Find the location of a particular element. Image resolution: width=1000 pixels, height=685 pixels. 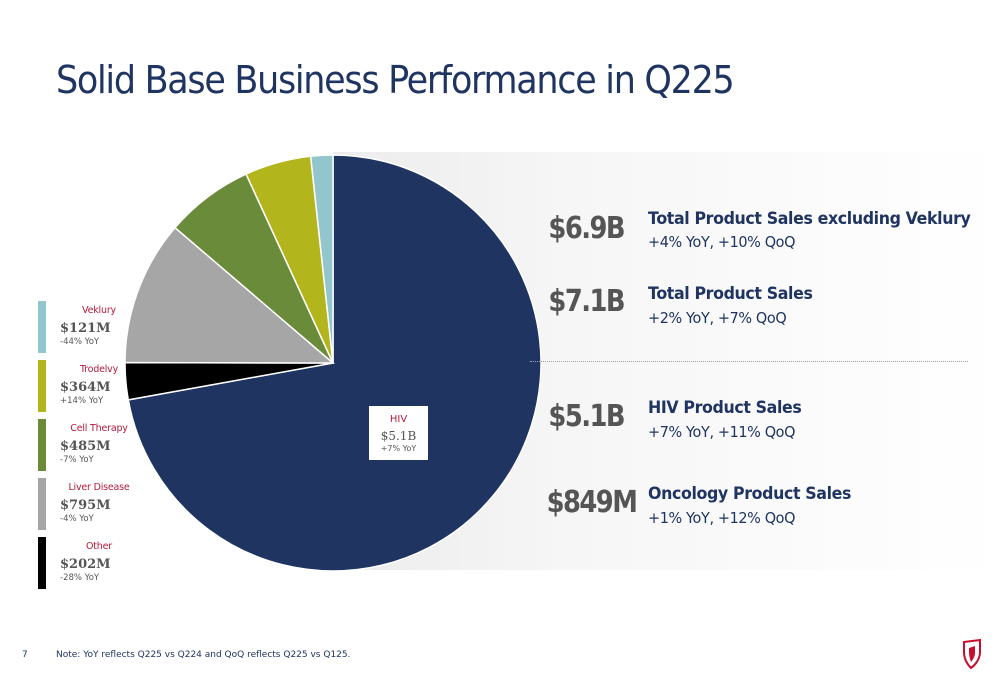

pie-slice-liver-disease is located at coordinates (230, 295).